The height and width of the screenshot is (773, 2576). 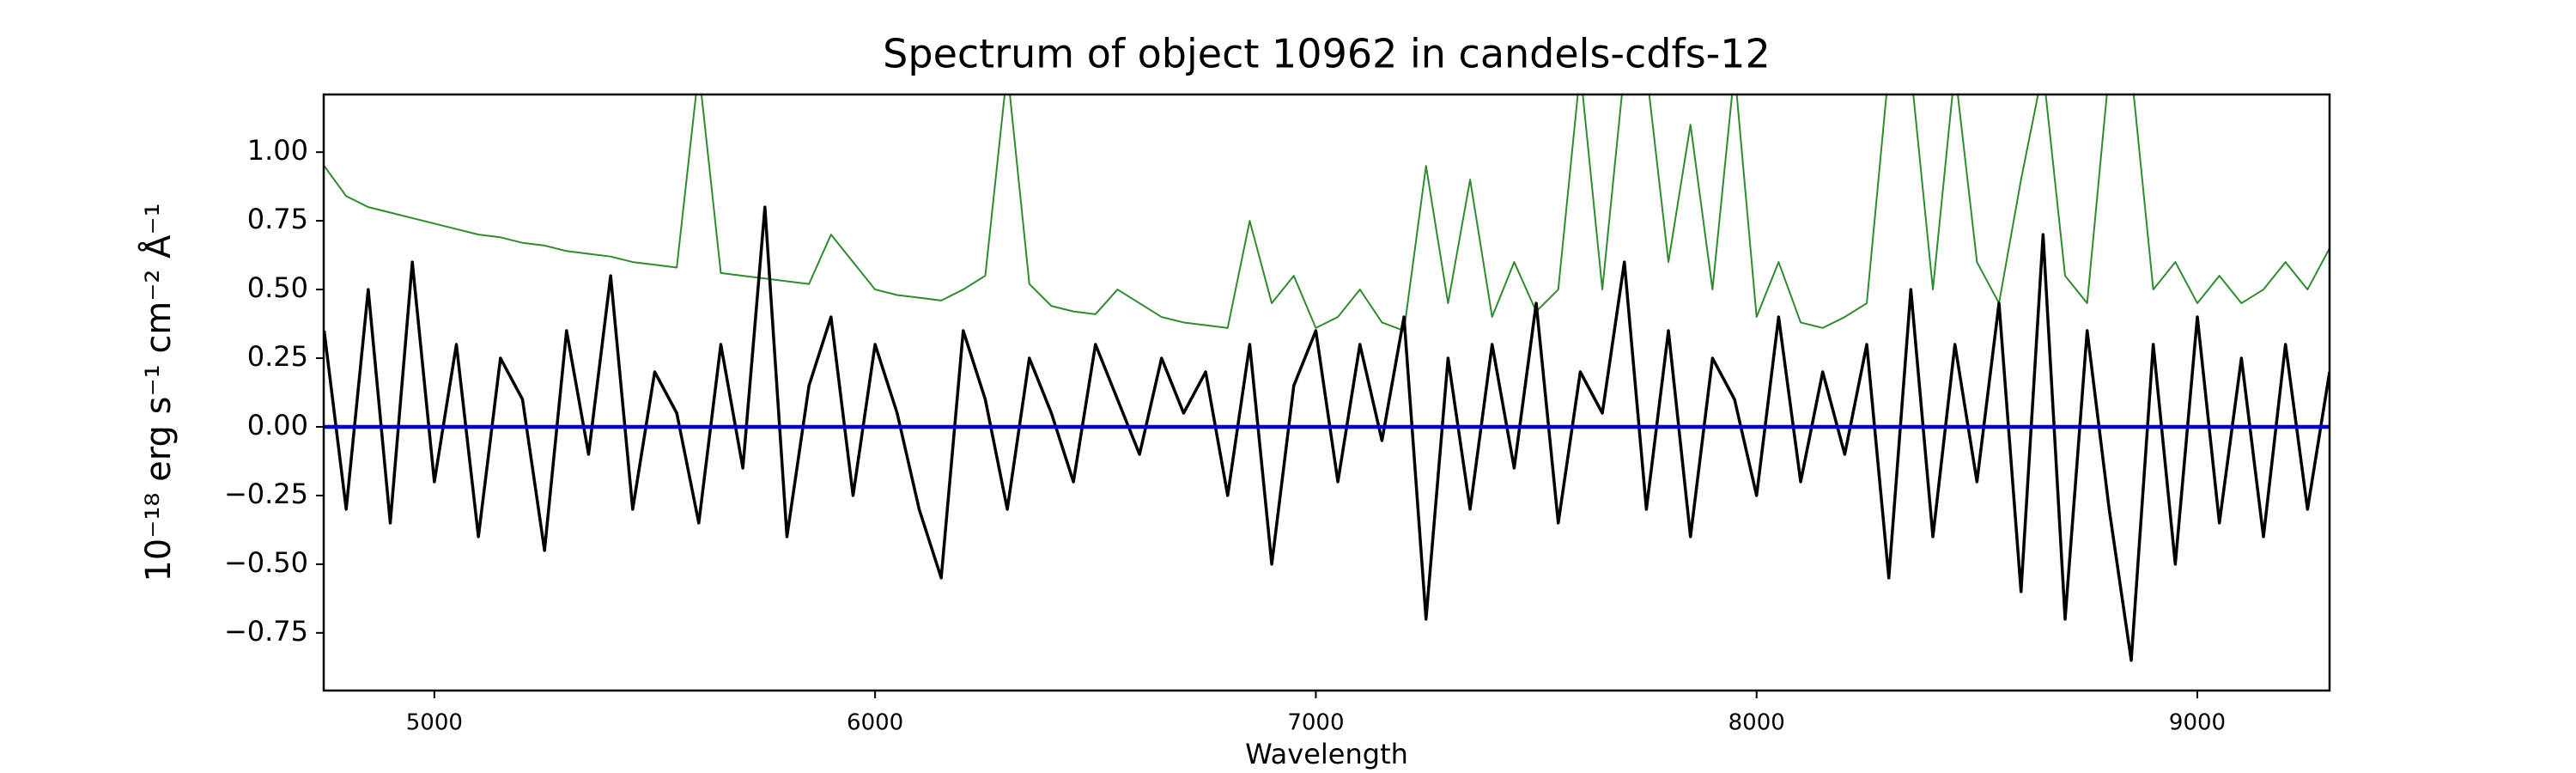 I want to click on y-tick-label: 0.75, so click(x=278, y=219).